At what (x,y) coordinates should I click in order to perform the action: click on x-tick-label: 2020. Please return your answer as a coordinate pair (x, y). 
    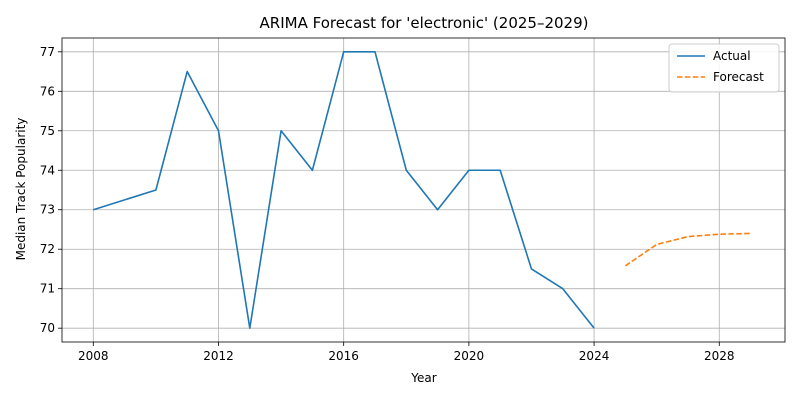
    Looking at the image, I should click on (469, 356).